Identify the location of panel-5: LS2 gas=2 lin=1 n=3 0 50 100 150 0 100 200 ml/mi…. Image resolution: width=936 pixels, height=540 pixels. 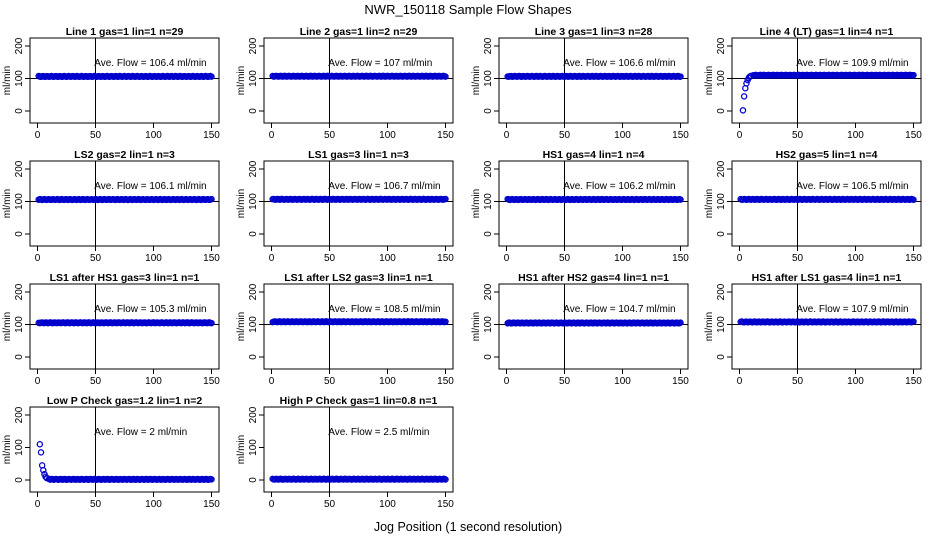
(111, 206).